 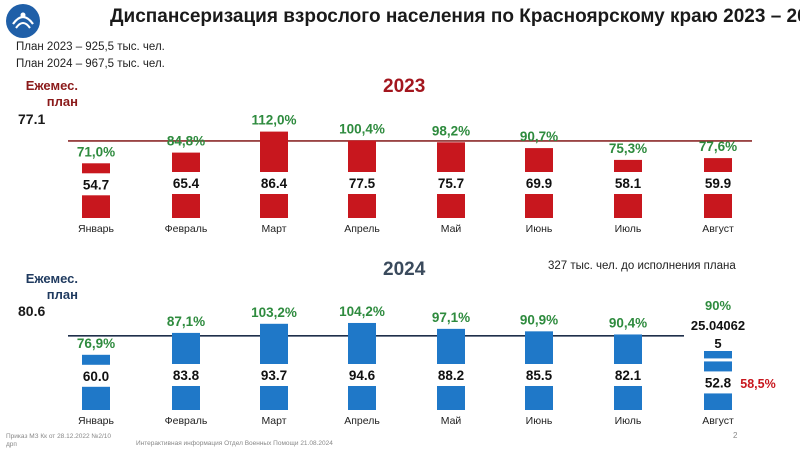 What do you see at coordinates (186, 321) in the screenshot?
I see `chart-2024-percent-label-2: 87,1%` at bounding box center [186, 321].